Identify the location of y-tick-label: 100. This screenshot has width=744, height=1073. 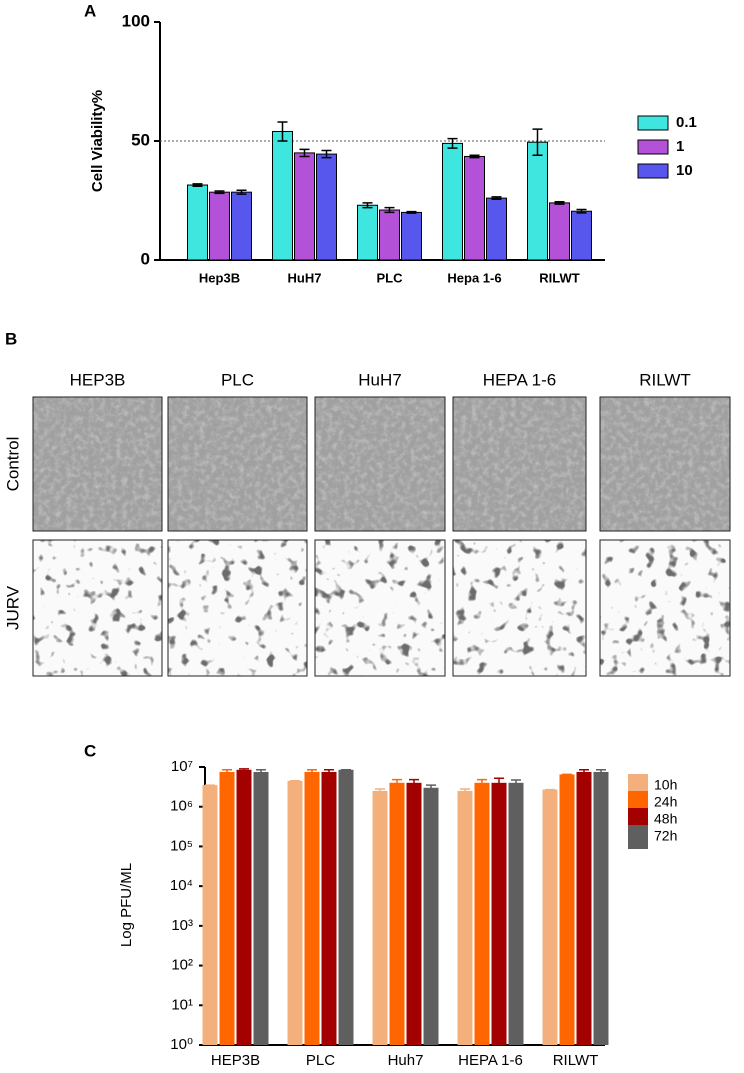
(136, 20).